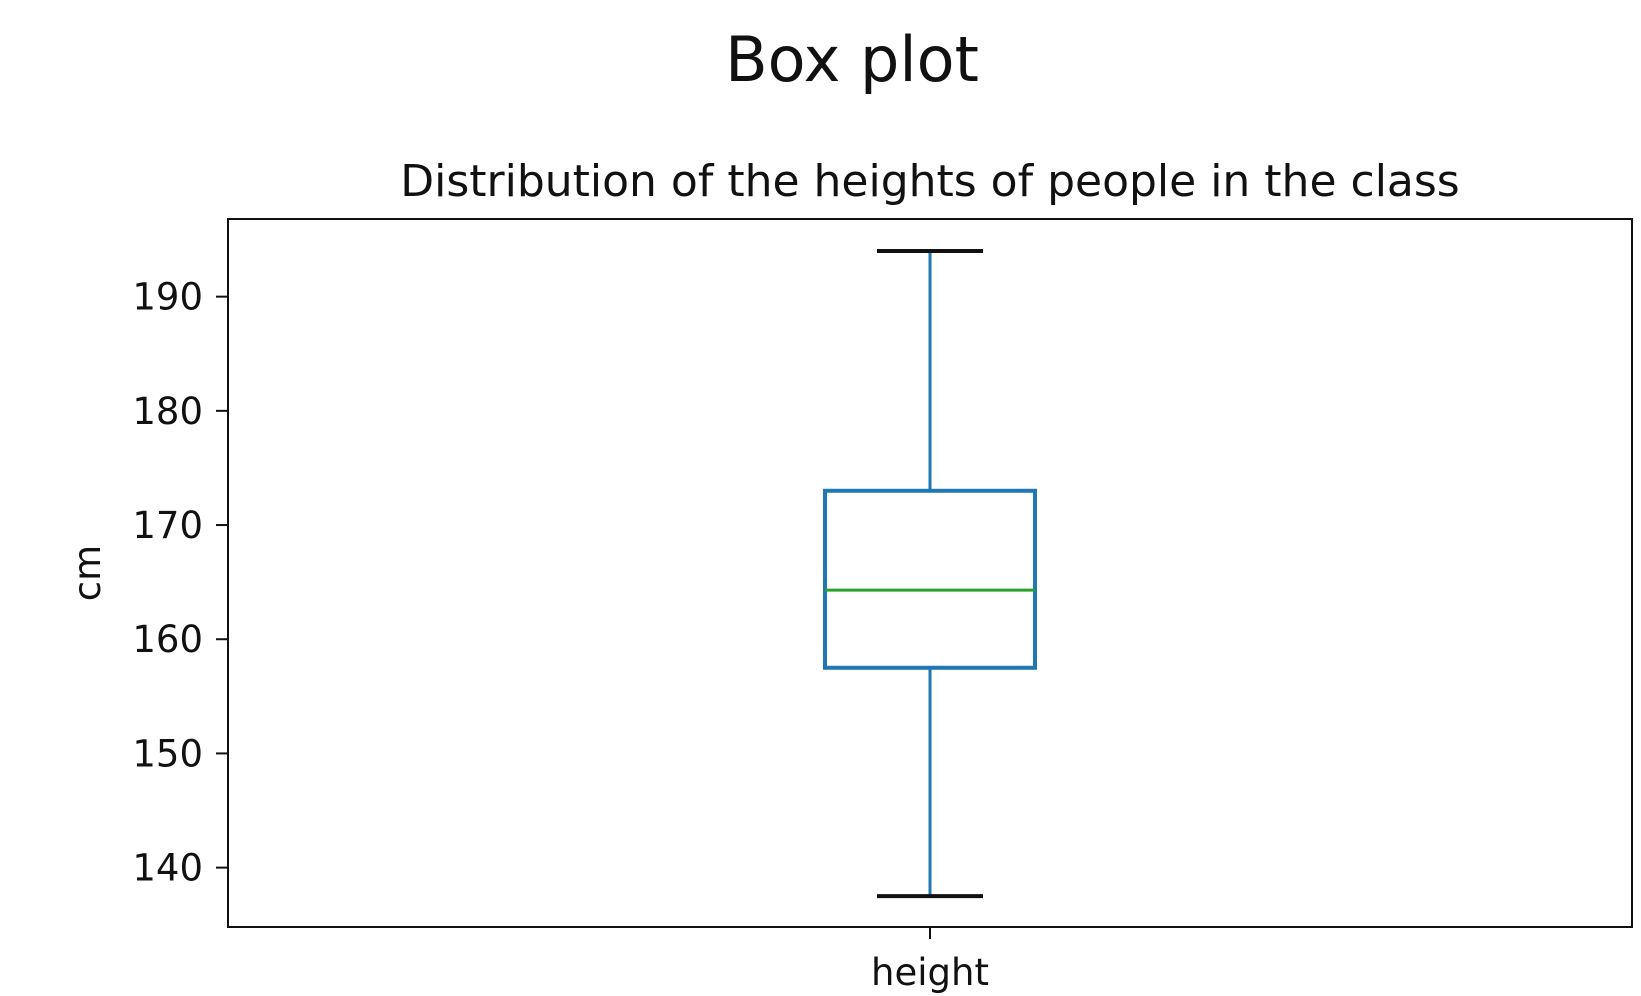 The width and height of the screenshot is (1641, 996). Describe the element at coordinates (930, 972) in the screenshot. I see `x-tick-label: height` at that location.